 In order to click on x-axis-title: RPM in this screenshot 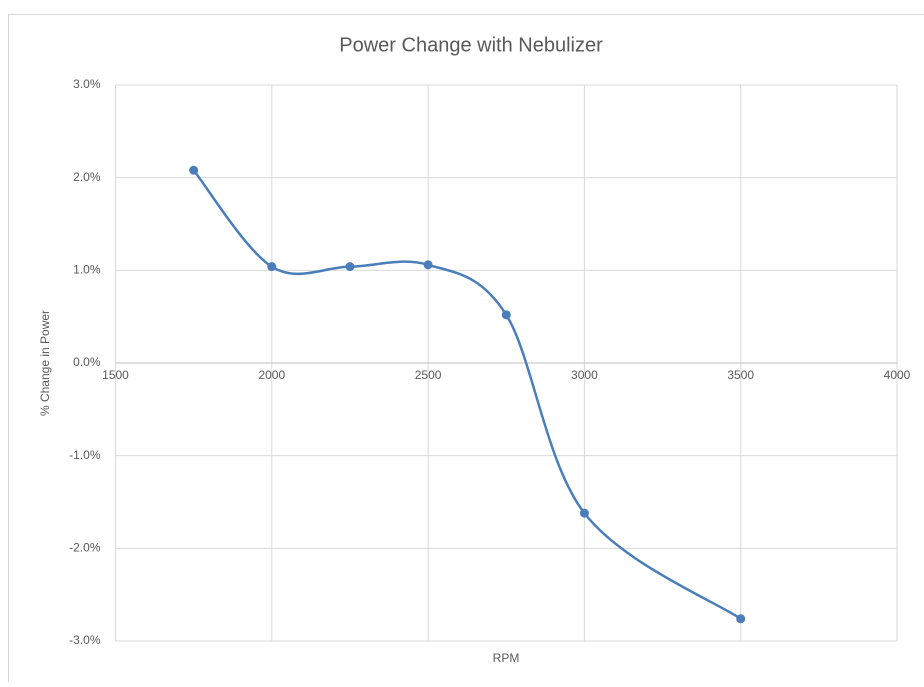, I will do `click(506, 658)`.